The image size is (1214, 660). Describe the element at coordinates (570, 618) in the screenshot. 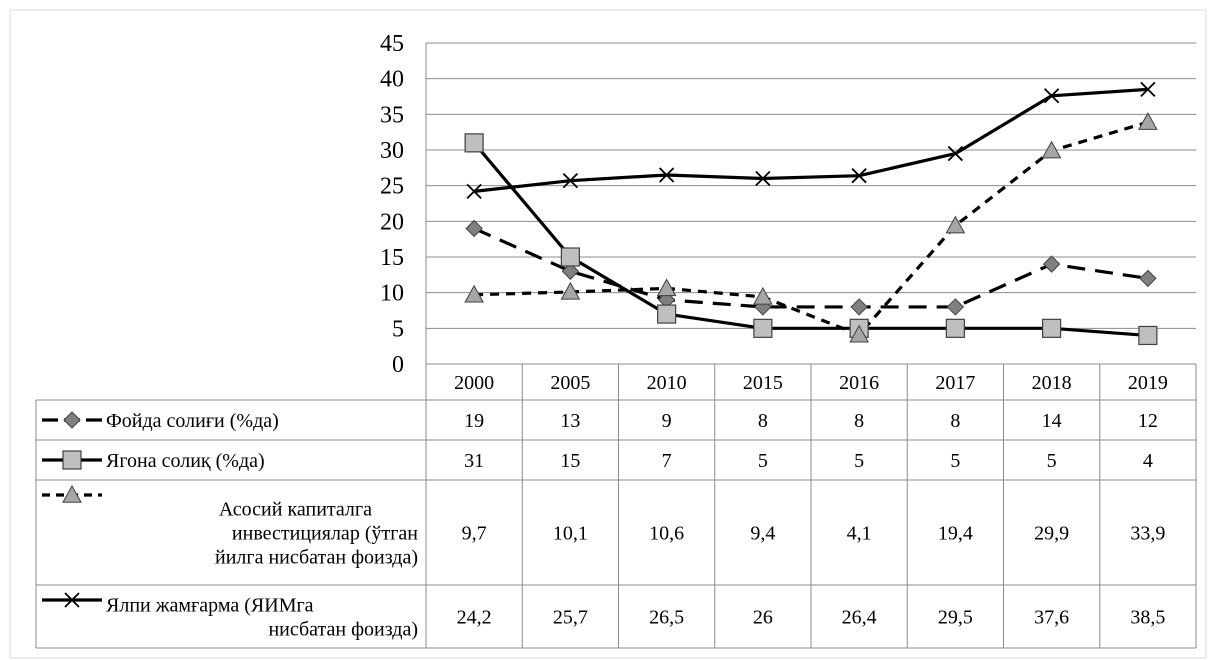

I see `data-label: 25,7` at that location.